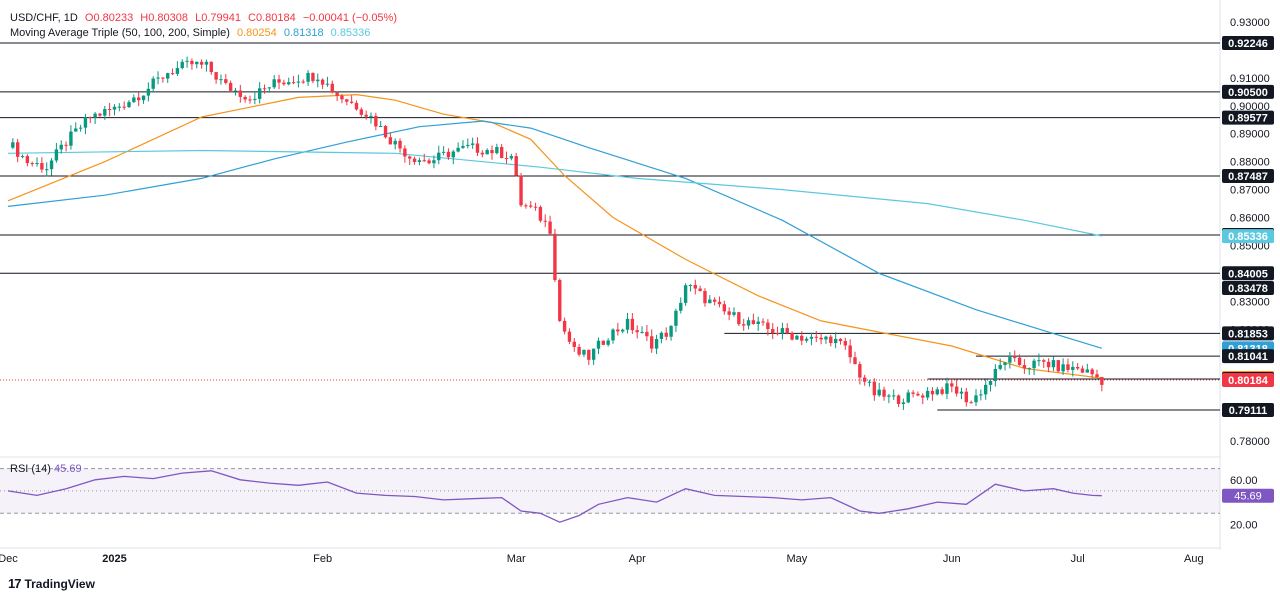 This screenshot has height=597, width=1280. What do you see at coordinates (1248, 497) in the screenshot?
I see `rsi-axis-badge-text: 45.69` at bounding box center [1248, 497].